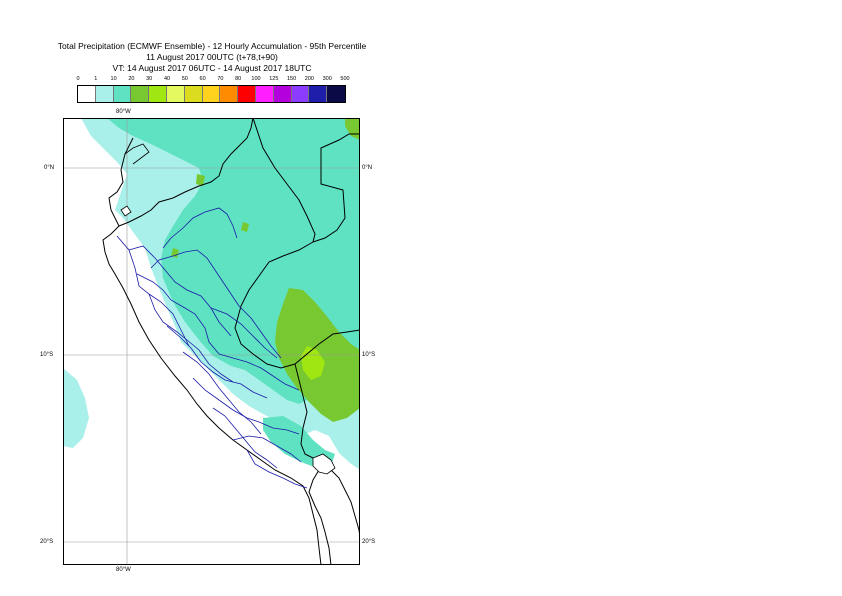 The width and height of the screenshot is (842, 596). Describe the element at coordinates (123, 570) in the screenshot. I see `lon-label-bottom: 80°W` at that location.